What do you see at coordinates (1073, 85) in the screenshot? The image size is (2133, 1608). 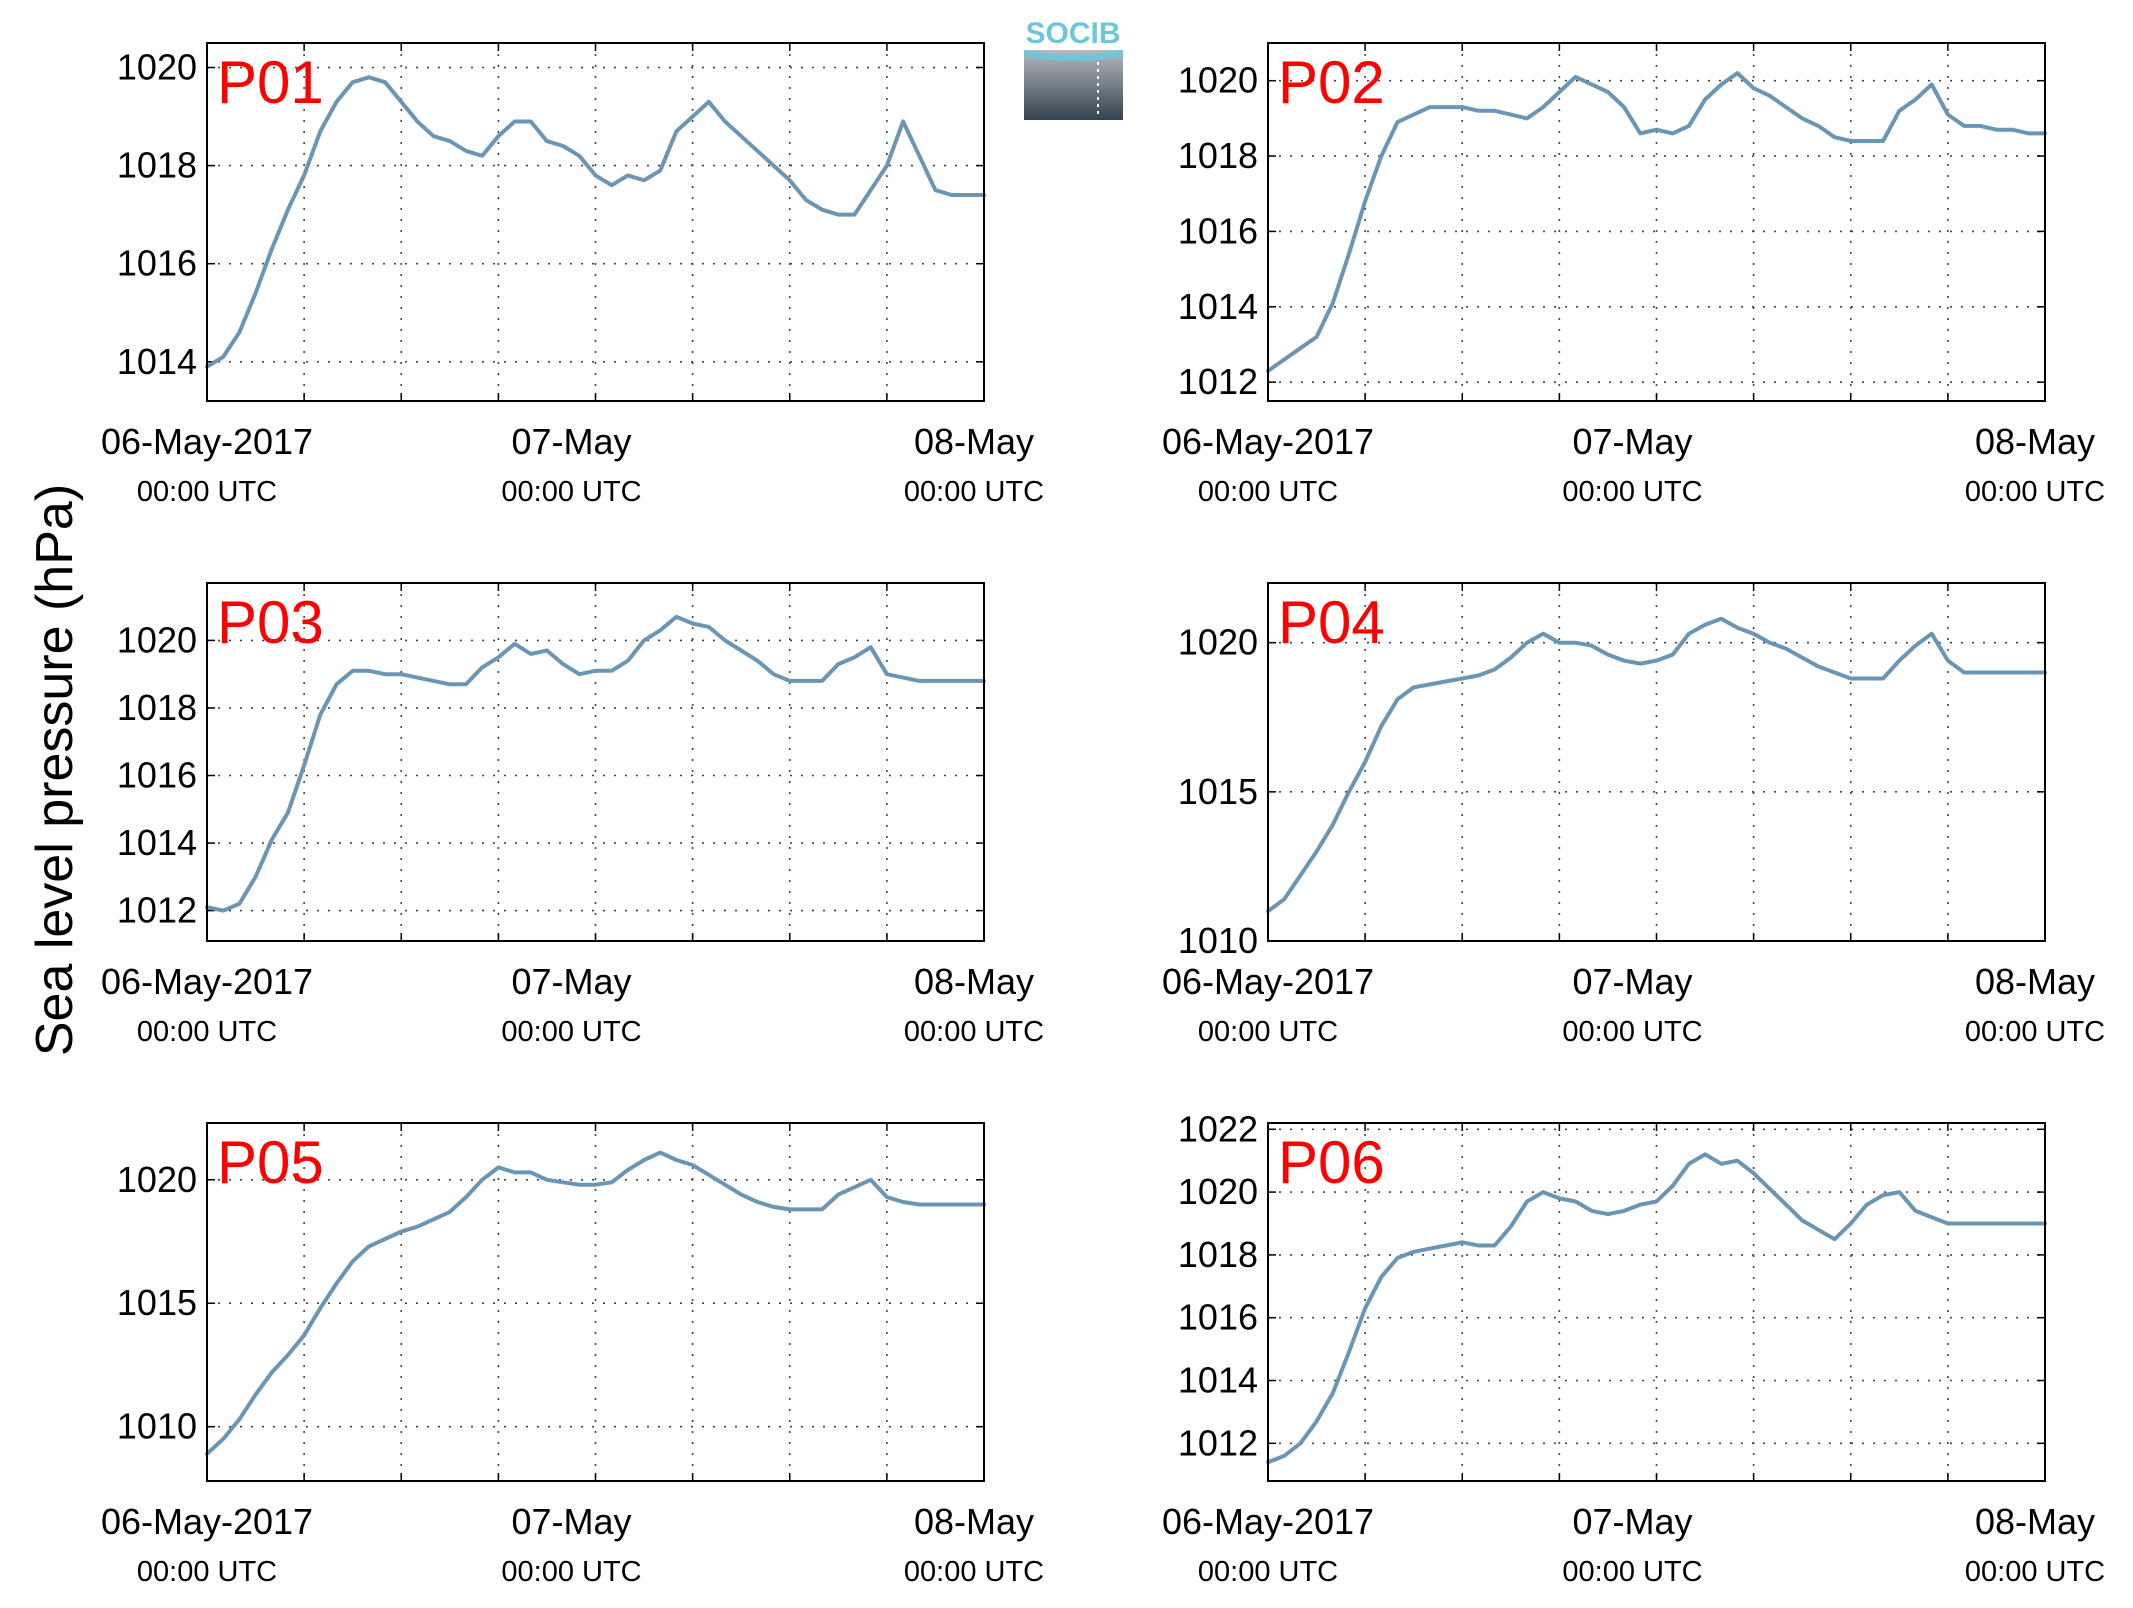 I see `logo-mark` at bounding box center [1073, 85].